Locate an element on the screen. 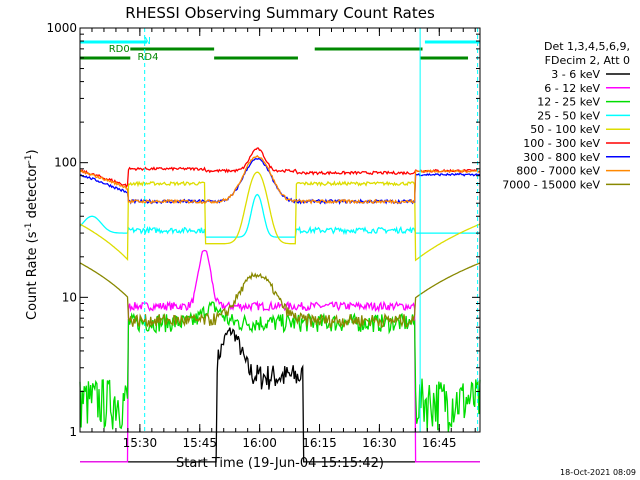 The height and width of the screenshot is (480, 640). flag-label-rd4: RD4 is located at coordinates (147, 57).